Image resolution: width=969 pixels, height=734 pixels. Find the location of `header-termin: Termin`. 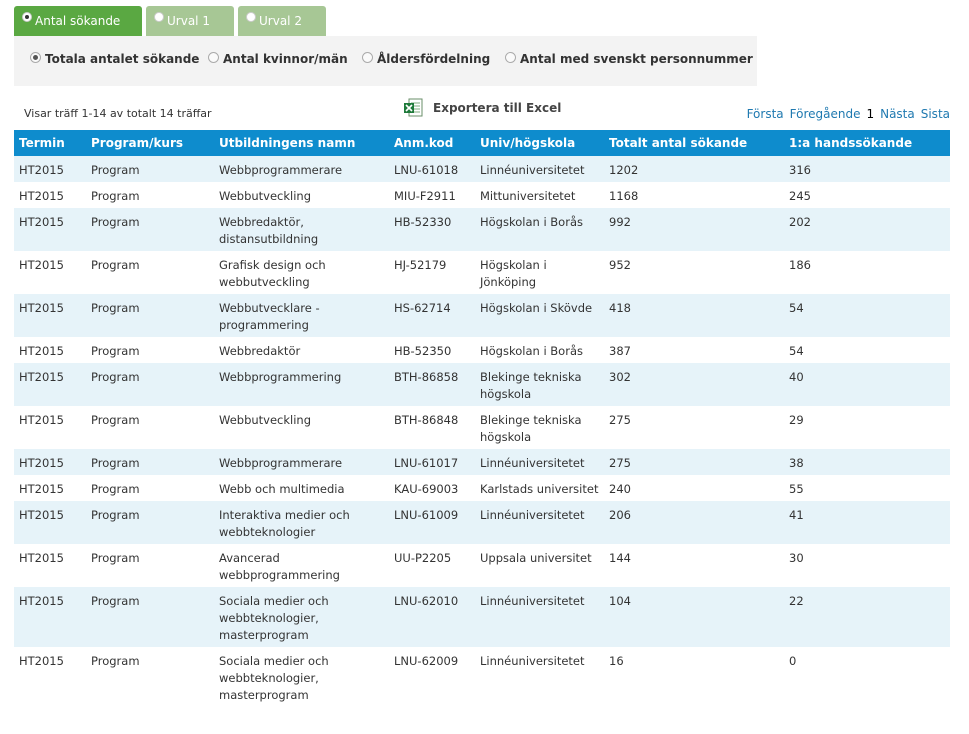

header-termin: Termin is located at coordinates (50, 143).